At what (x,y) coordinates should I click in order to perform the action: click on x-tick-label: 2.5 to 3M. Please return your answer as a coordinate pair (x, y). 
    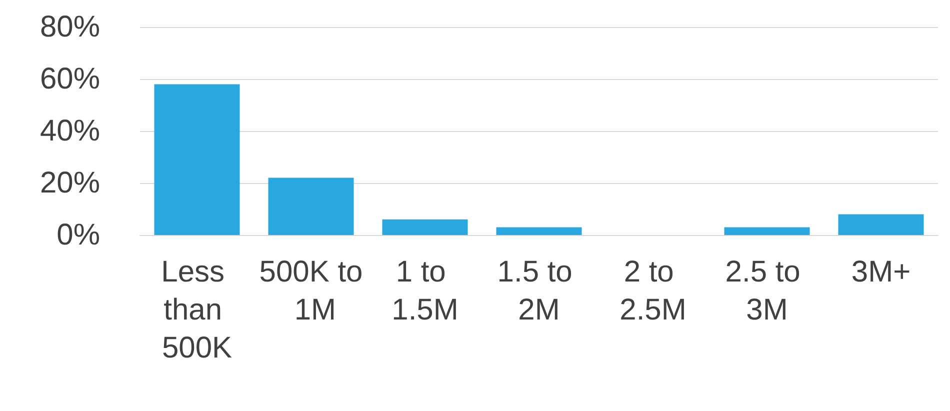
    Looking at the image, I should click on (767, 291).